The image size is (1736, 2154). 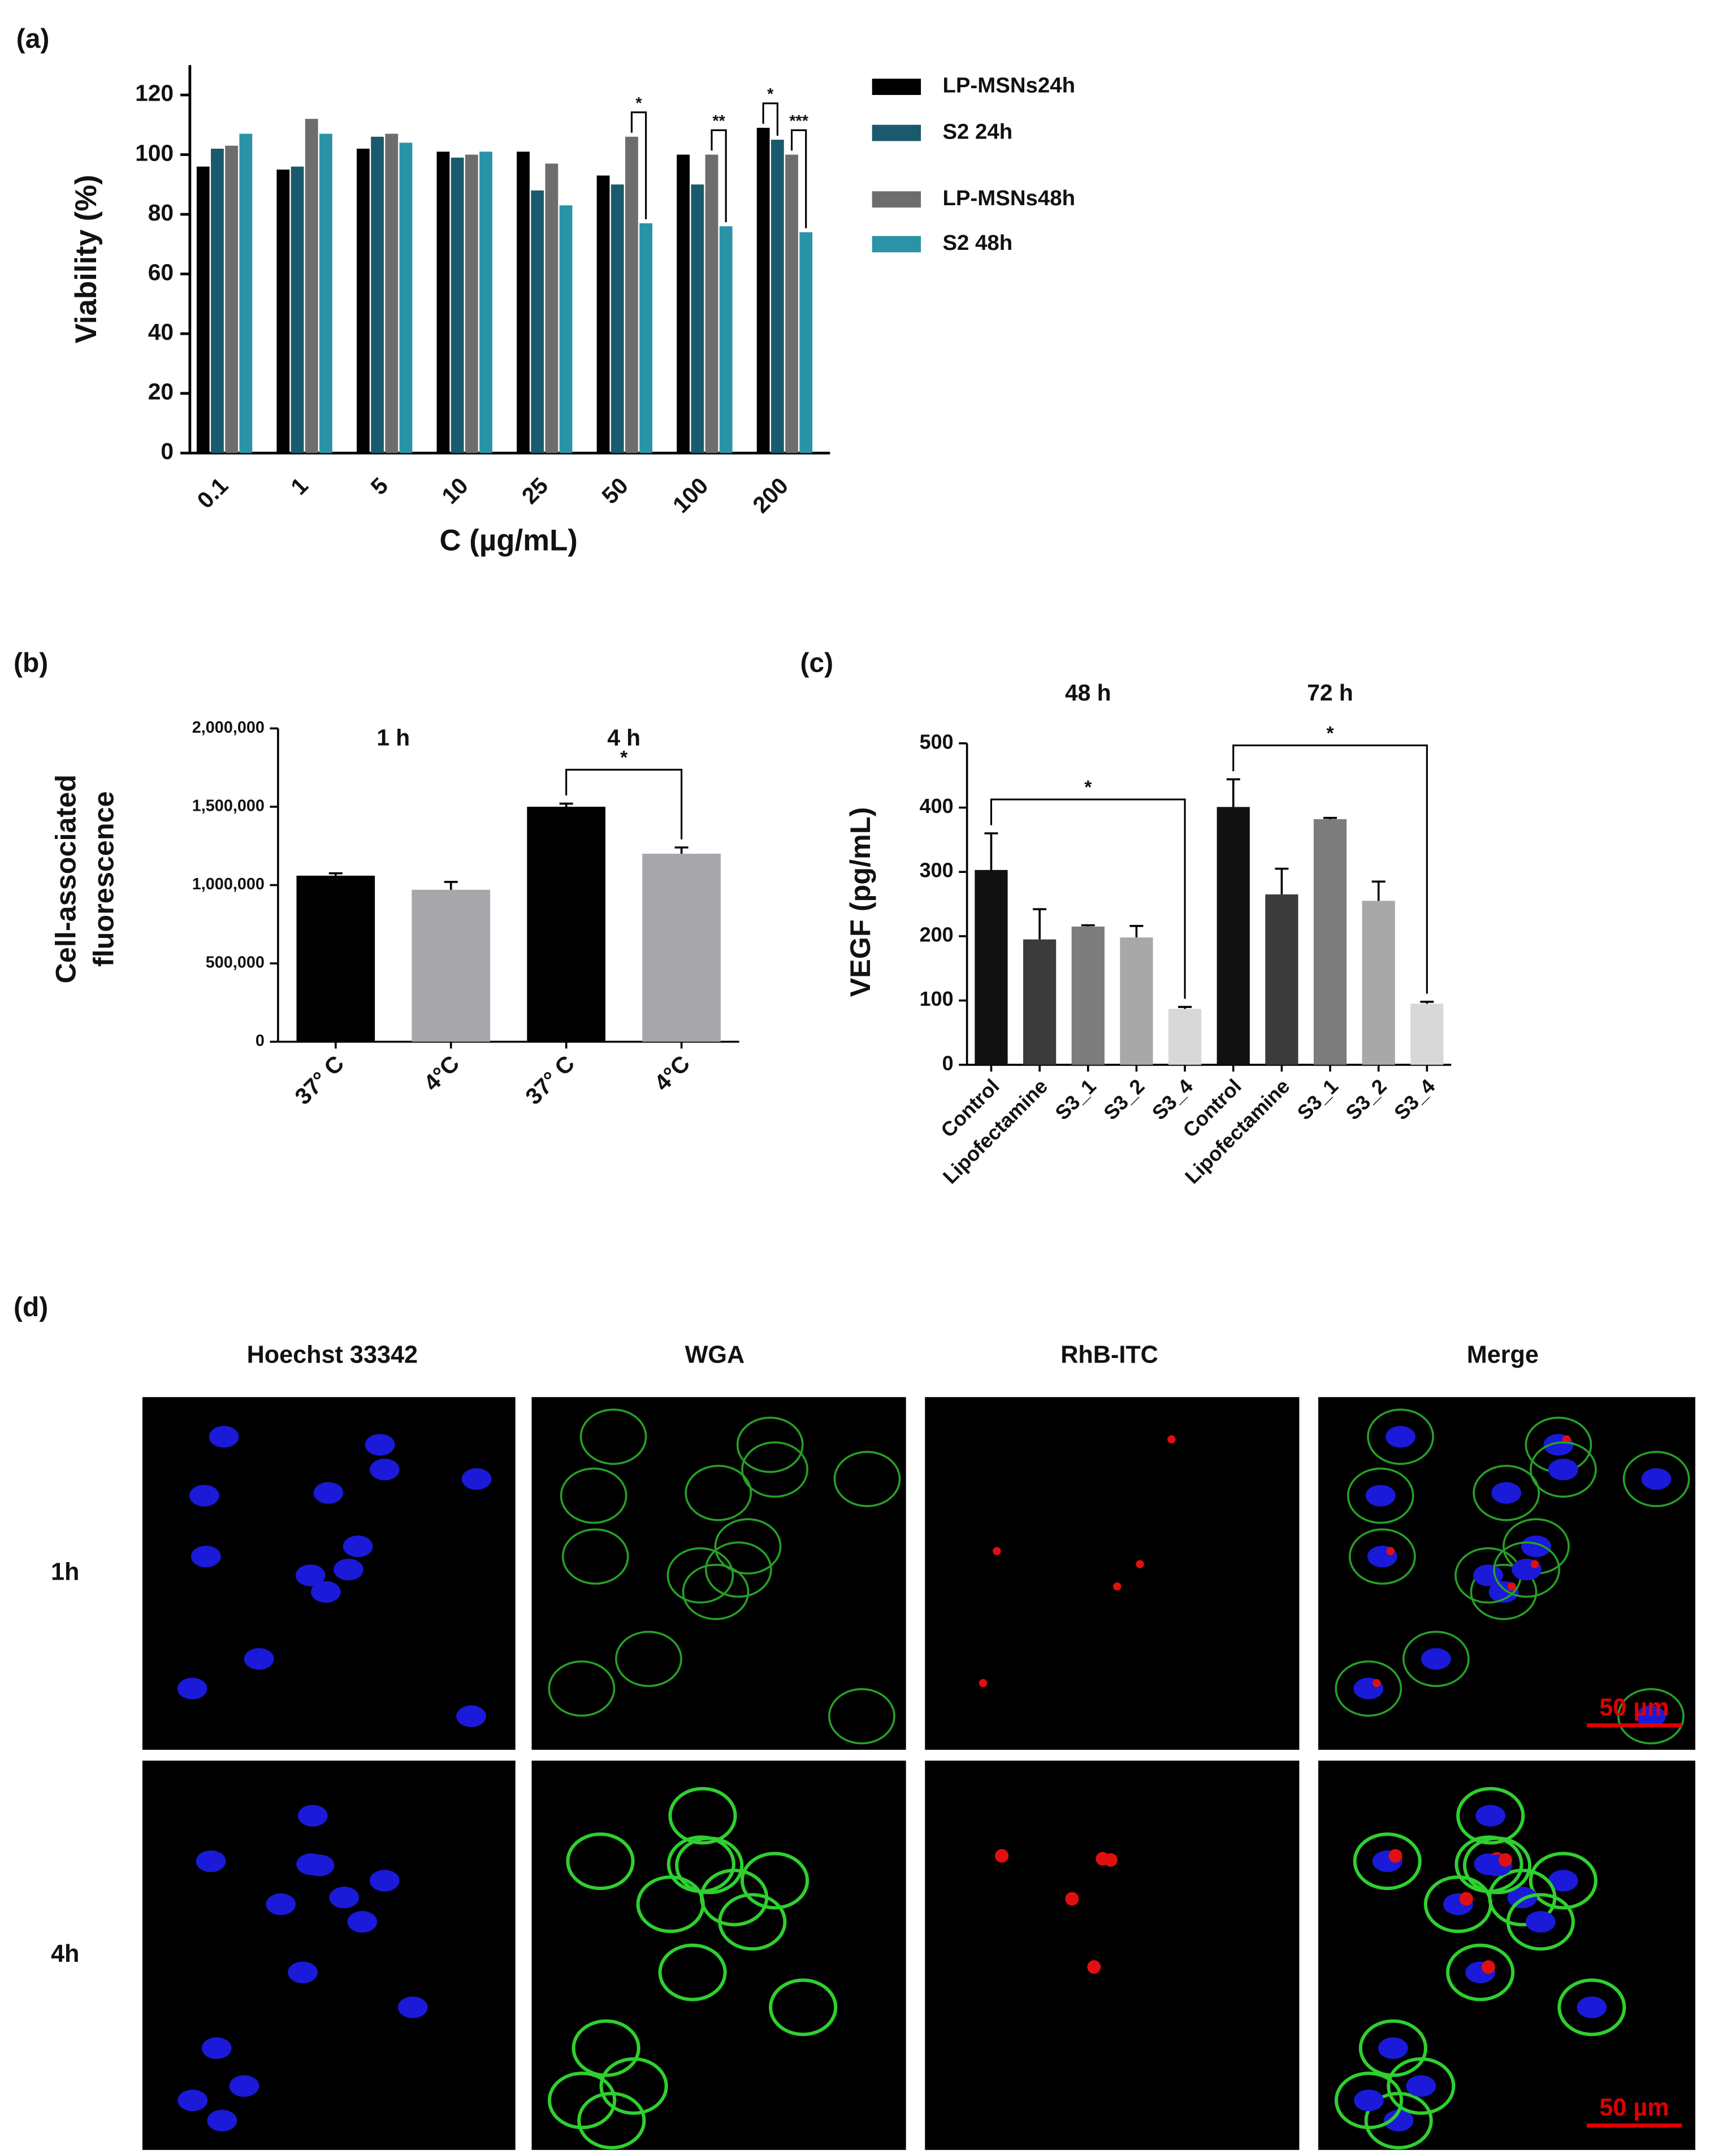 I want to click on scale-bar-label: 50 µm, so click(x=1634, y=1707).